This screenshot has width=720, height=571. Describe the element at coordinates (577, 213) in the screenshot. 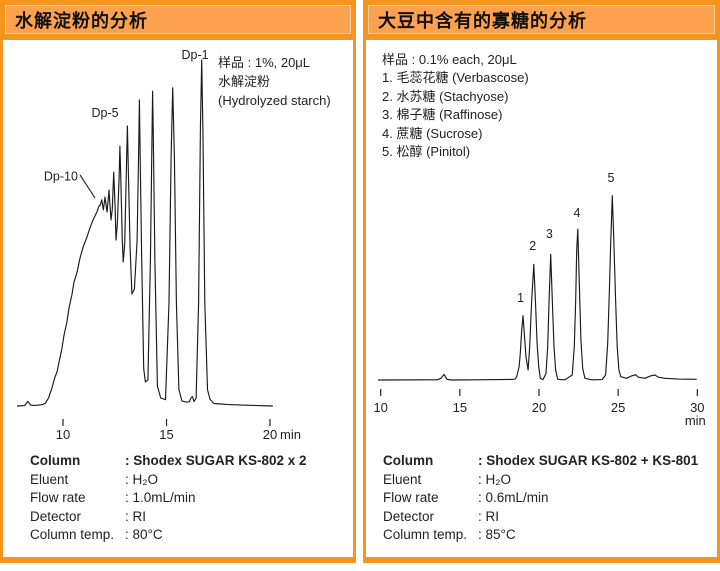

I see `peak-label: 4` at that location.